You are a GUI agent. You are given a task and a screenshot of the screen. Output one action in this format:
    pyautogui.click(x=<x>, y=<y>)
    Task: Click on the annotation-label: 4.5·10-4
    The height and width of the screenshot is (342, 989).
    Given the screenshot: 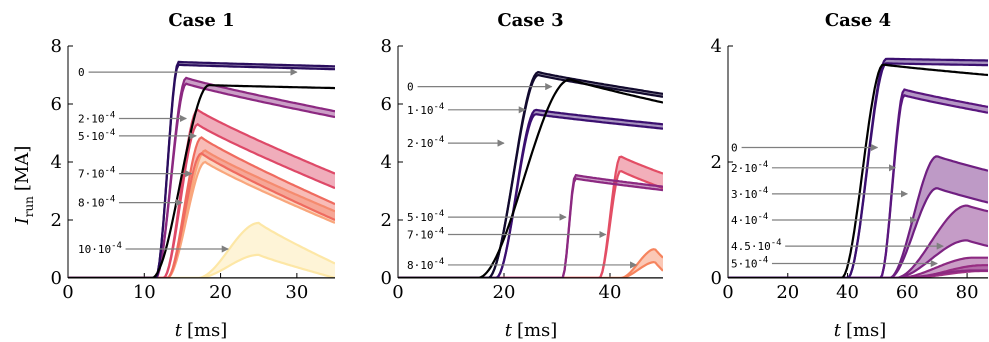 What is the action you would take?
    pyautogui.click(x=756, y=245)
    